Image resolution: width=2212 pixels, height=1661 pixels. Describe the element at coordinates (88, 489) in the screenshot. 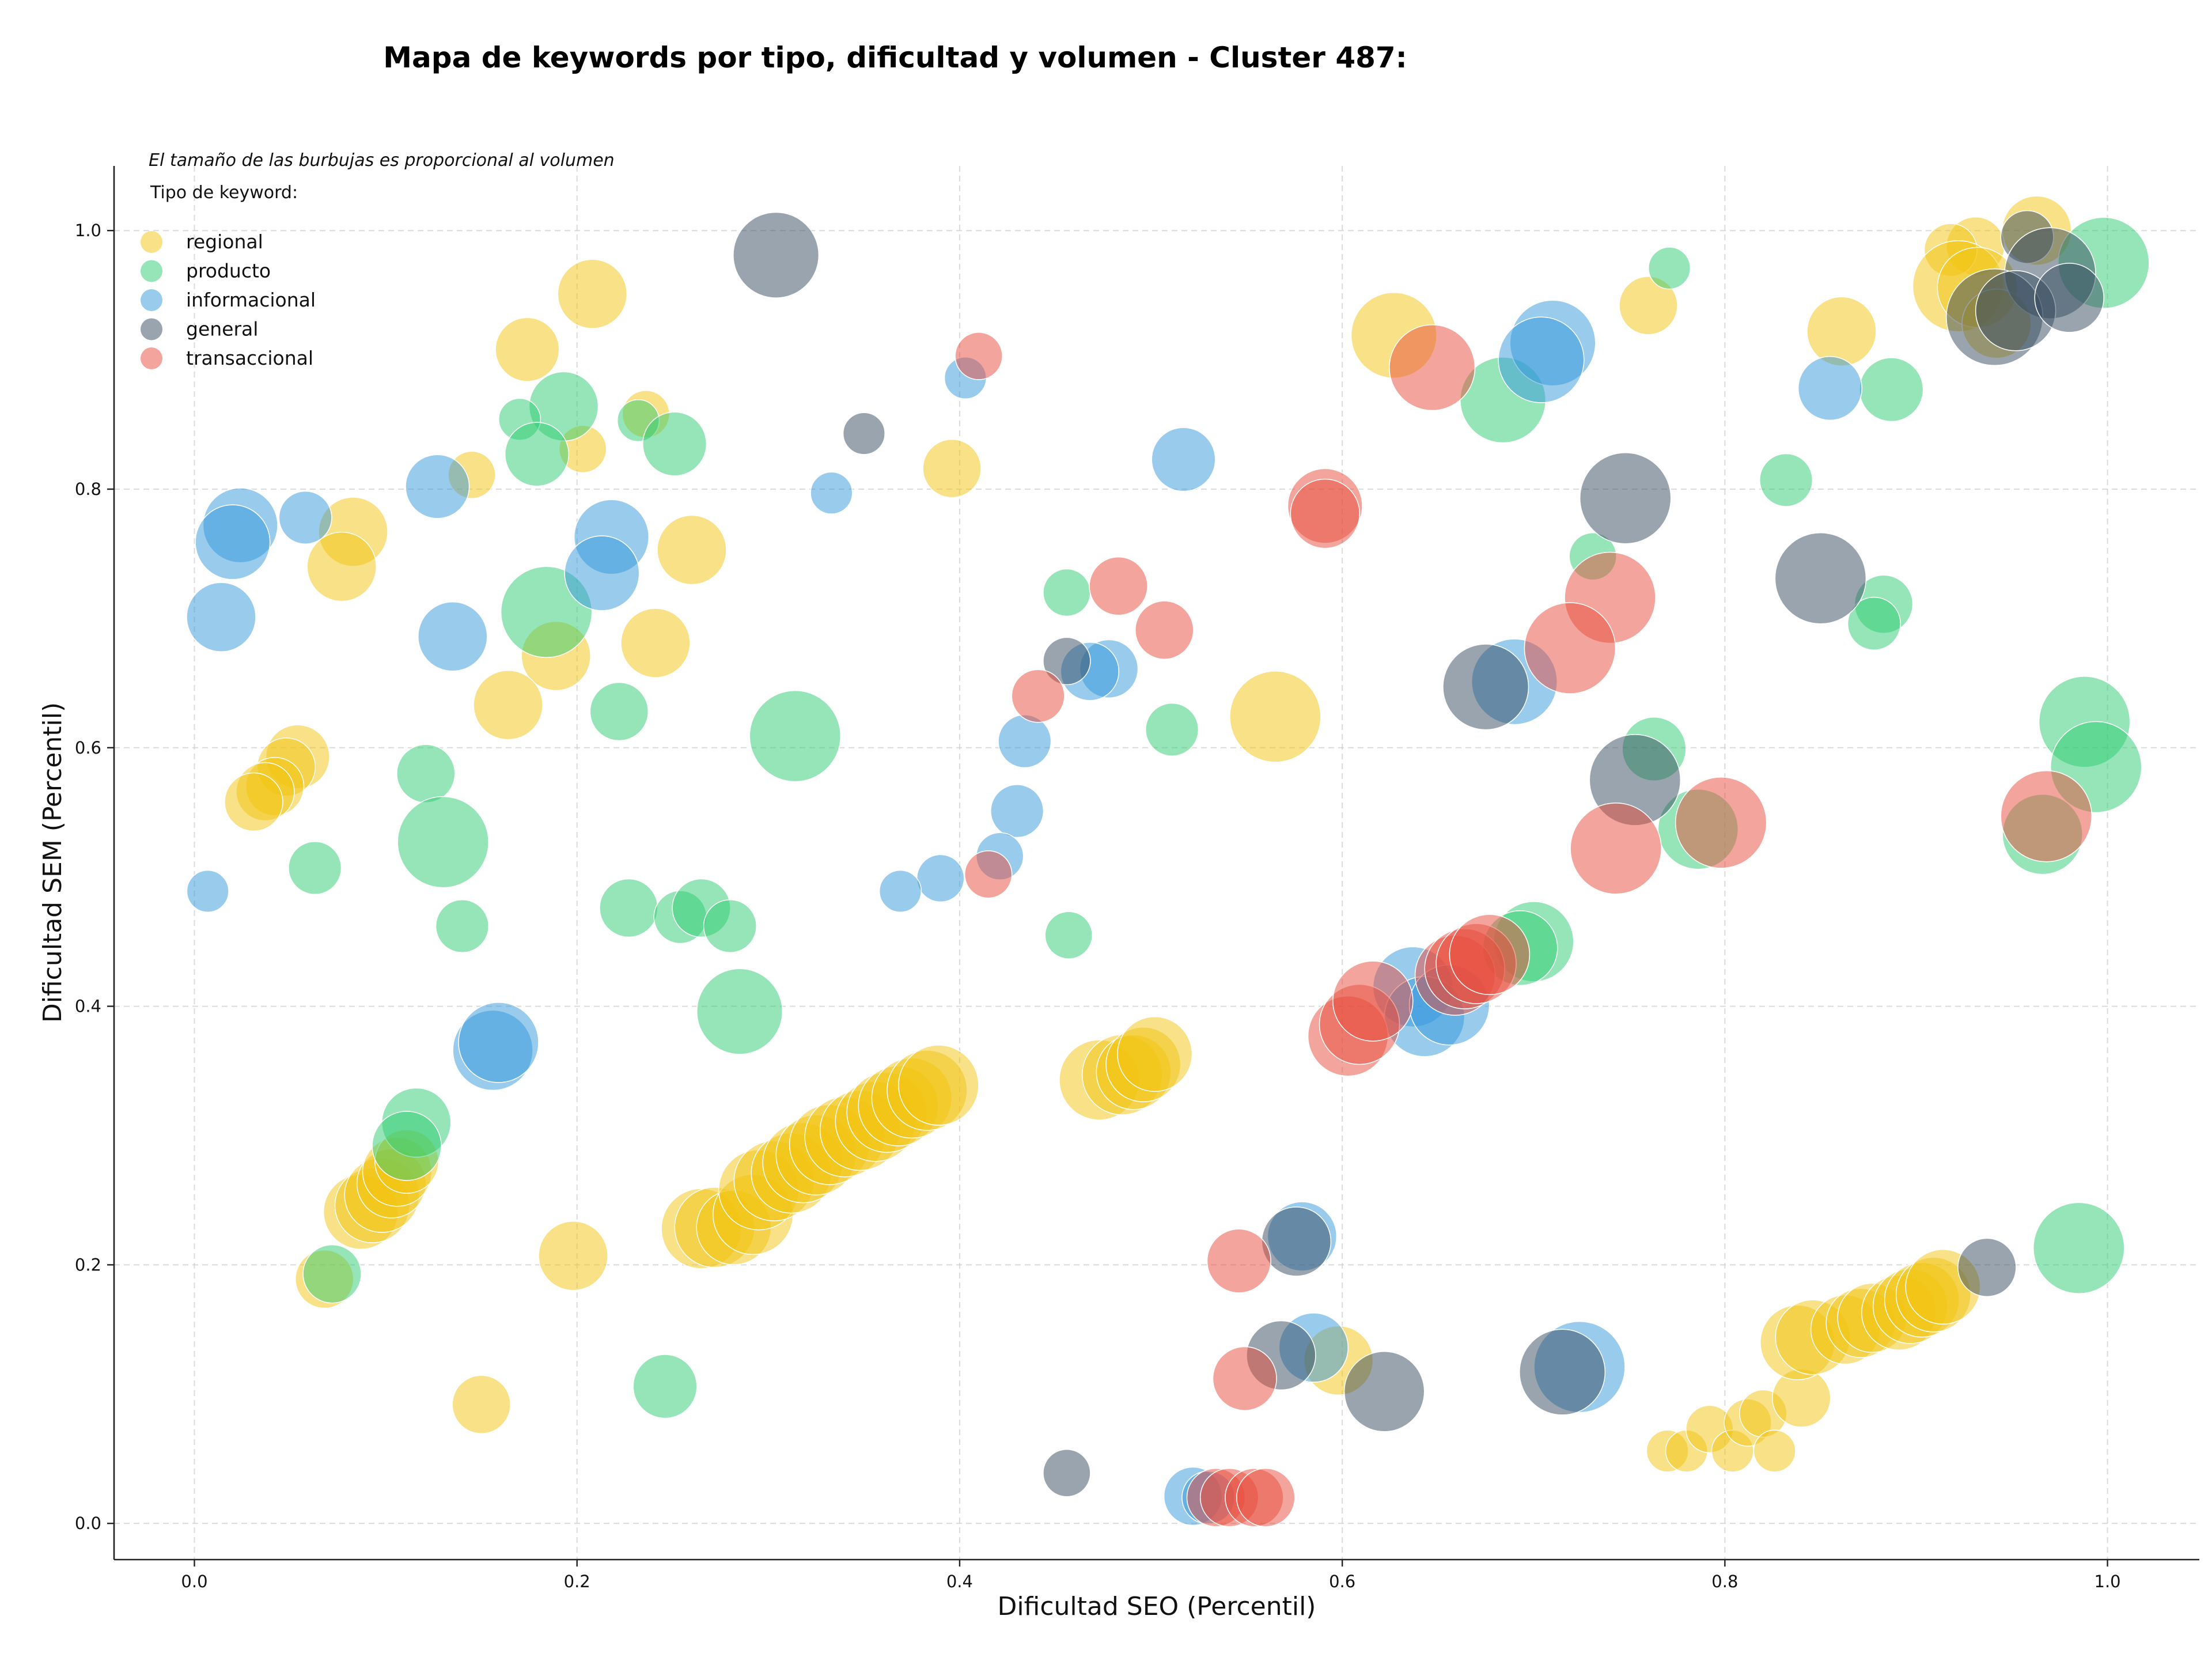

I see `y-tick-label: 0.8` at that location.